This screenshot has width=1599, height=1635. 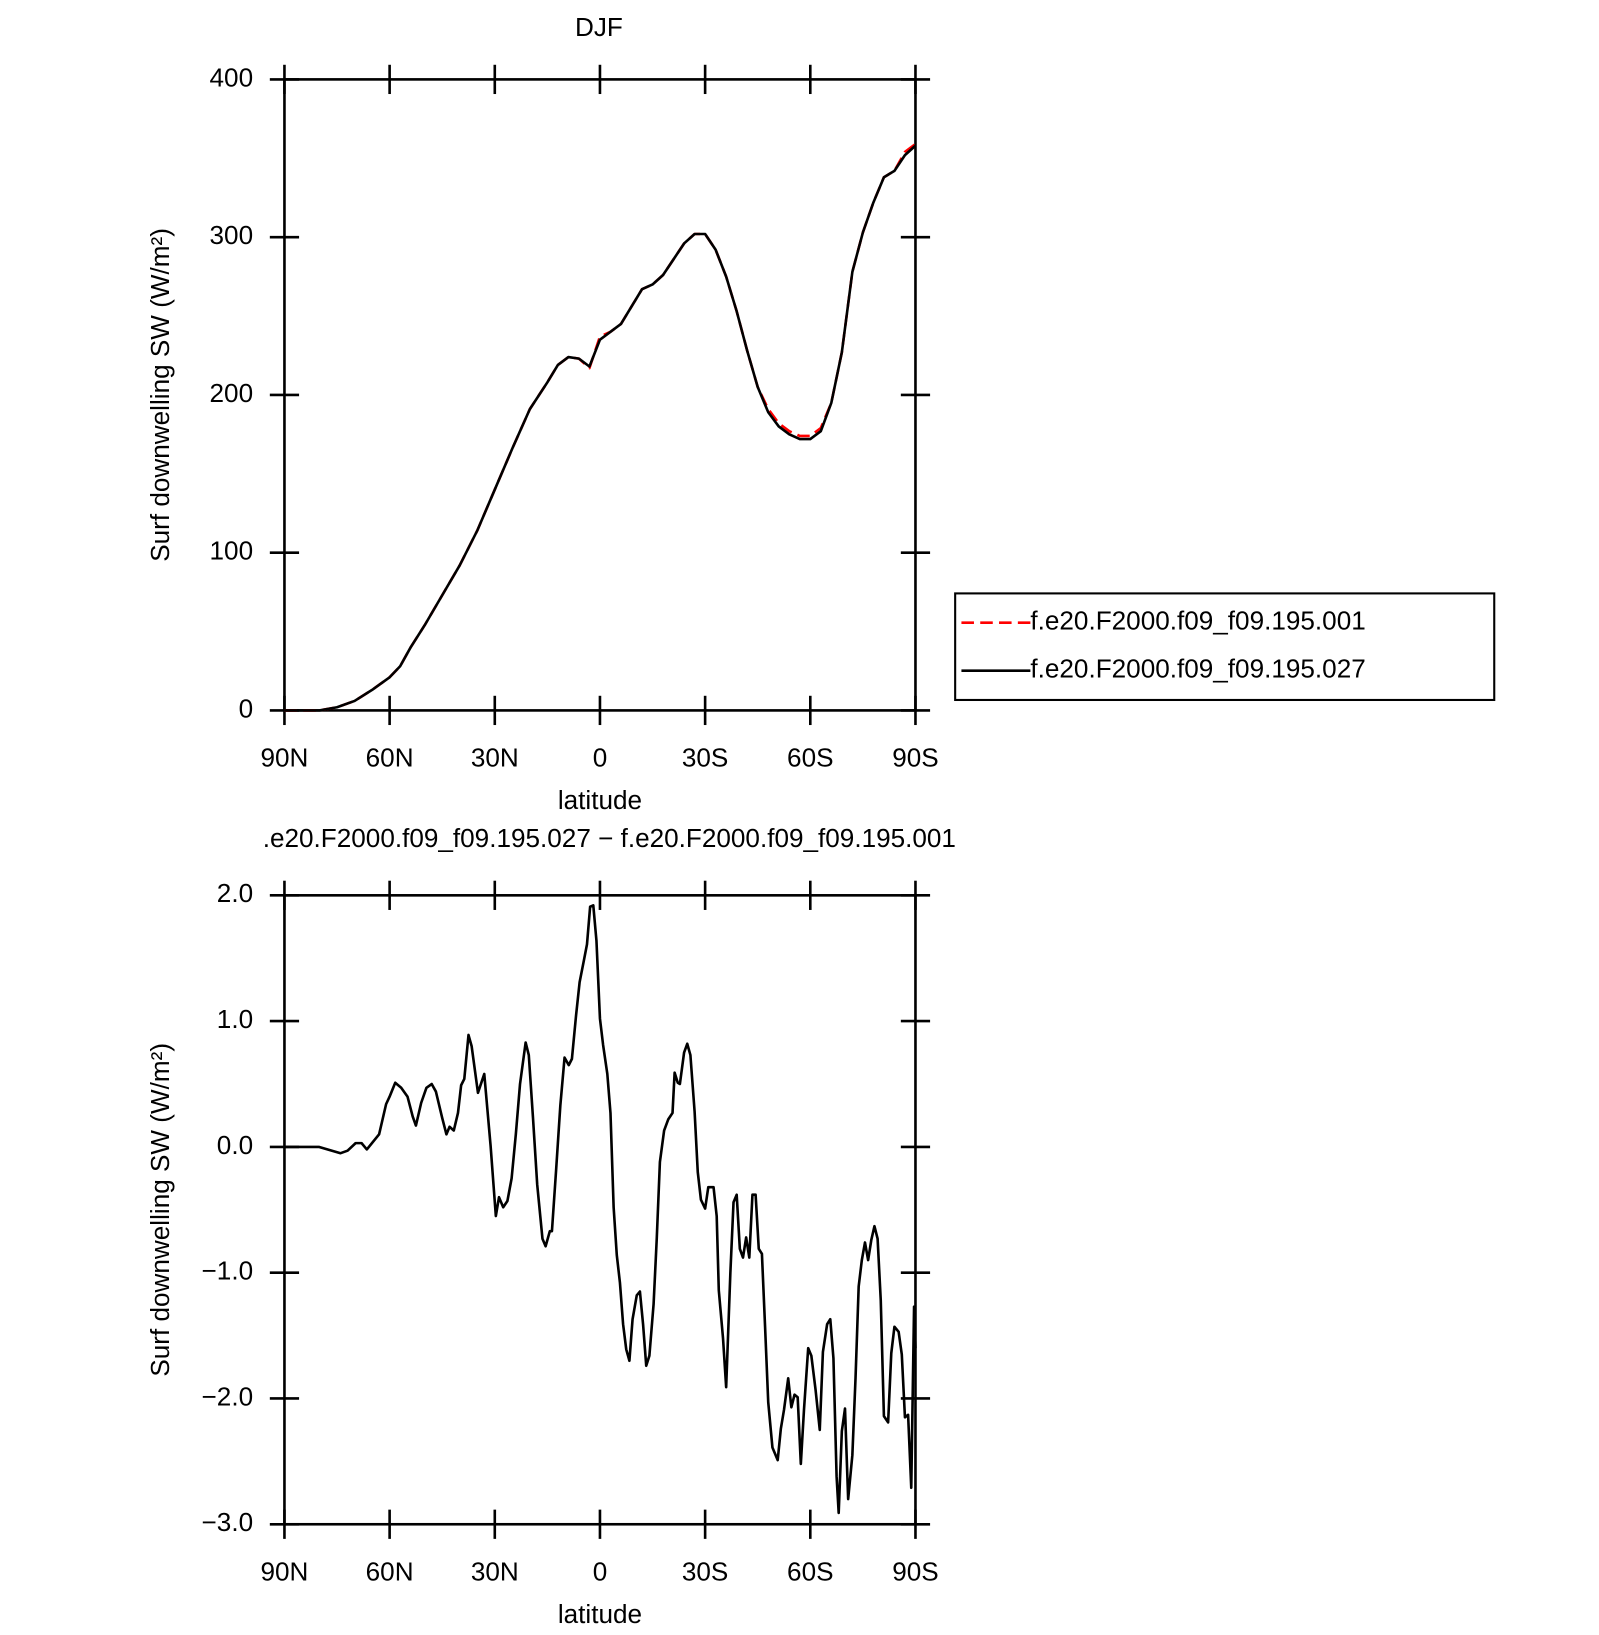 What do you see at coordinates (232, 551) in the screenshot?
I see `y-tick-label: 100` at bounding box center [232, 551].